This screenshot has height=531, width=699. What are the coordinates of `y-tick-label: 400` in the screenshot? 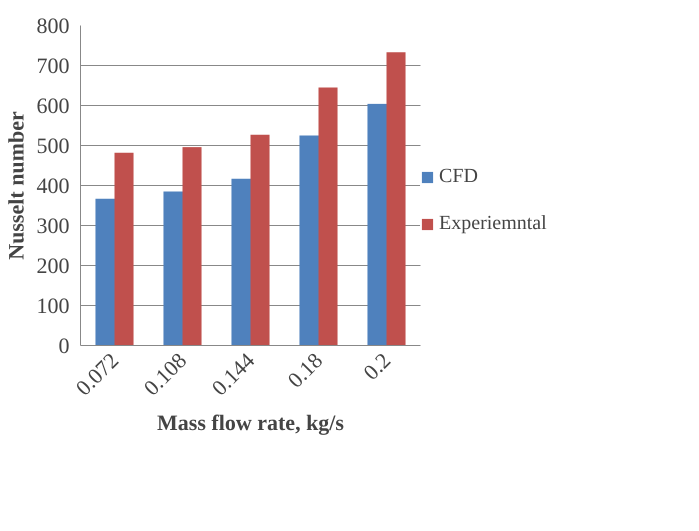 It's located at (53, 185).